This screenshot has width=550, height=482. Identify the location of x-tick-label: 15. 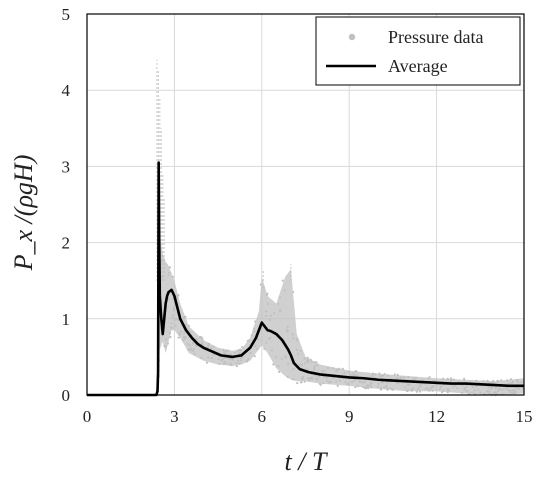
(524, 416).